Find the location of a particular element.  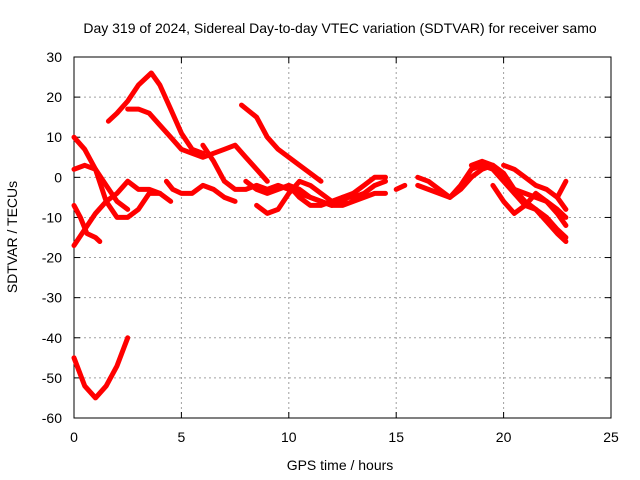

y-tick-label: -50 is located at coordinates (52, 378).